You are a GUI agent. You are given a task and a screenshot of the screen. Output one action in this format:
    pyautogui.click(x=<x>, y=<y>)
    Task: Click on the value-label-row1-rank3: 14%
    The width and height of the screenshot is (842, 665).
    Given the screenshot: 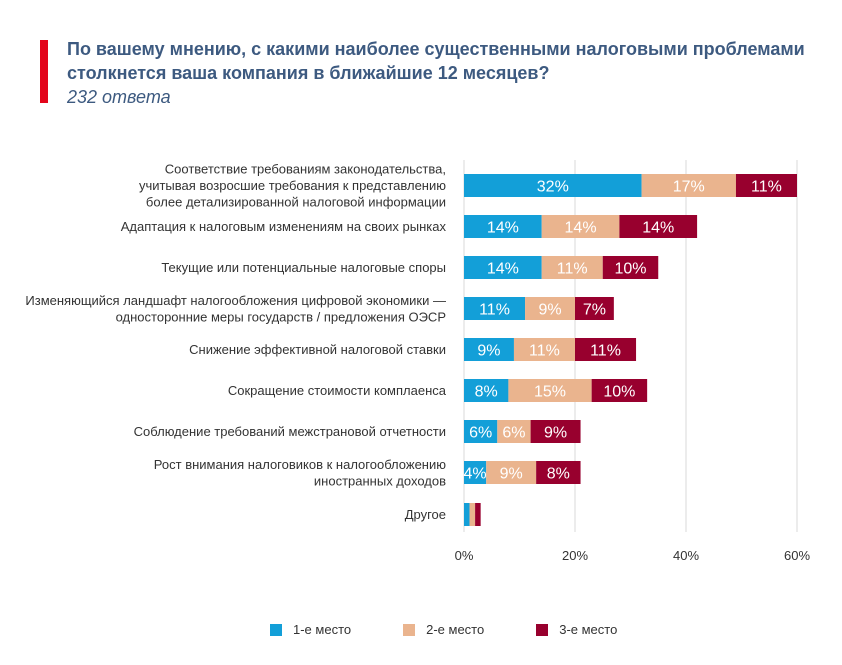 What is the action you would take?
    pyautogui.click(x=658, y=228)
    